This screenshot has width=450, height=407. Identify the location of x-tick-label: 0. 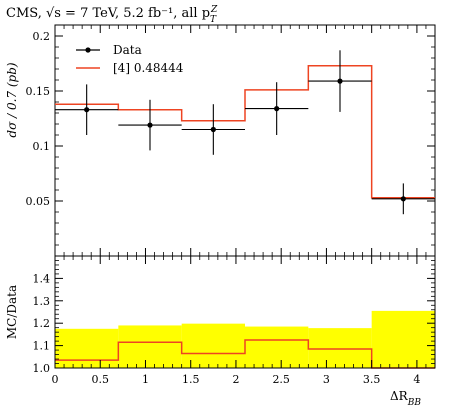
(55, 379).